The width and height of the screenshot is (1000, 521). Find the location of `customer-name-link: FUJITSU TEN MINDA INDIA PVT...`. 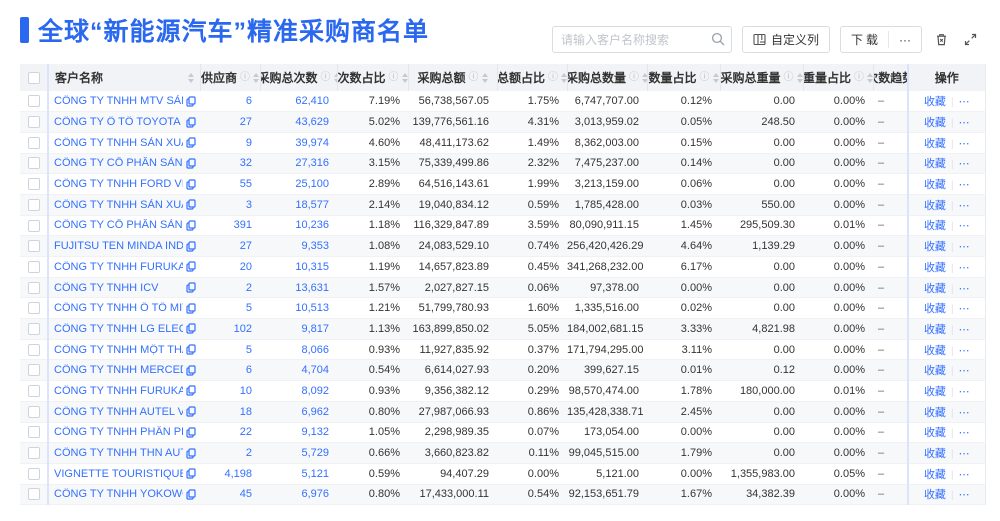

customer-name-link: FUJITSU TEN MINDA INDIA PVT... is located at coordinates (118, 246).